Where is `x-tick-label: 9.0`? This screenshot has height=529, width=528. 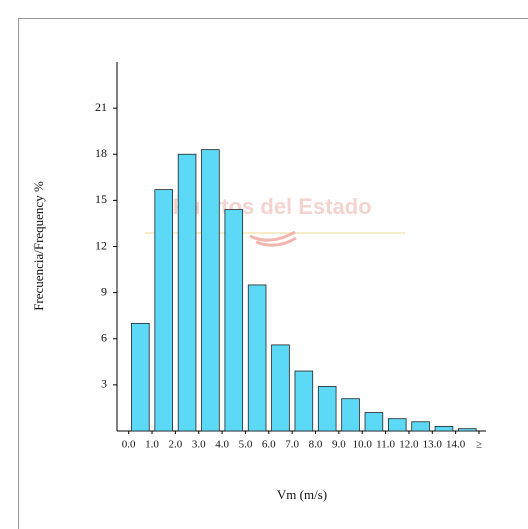 x-tick-label: 9.0 is located at coordinates (339, 445).